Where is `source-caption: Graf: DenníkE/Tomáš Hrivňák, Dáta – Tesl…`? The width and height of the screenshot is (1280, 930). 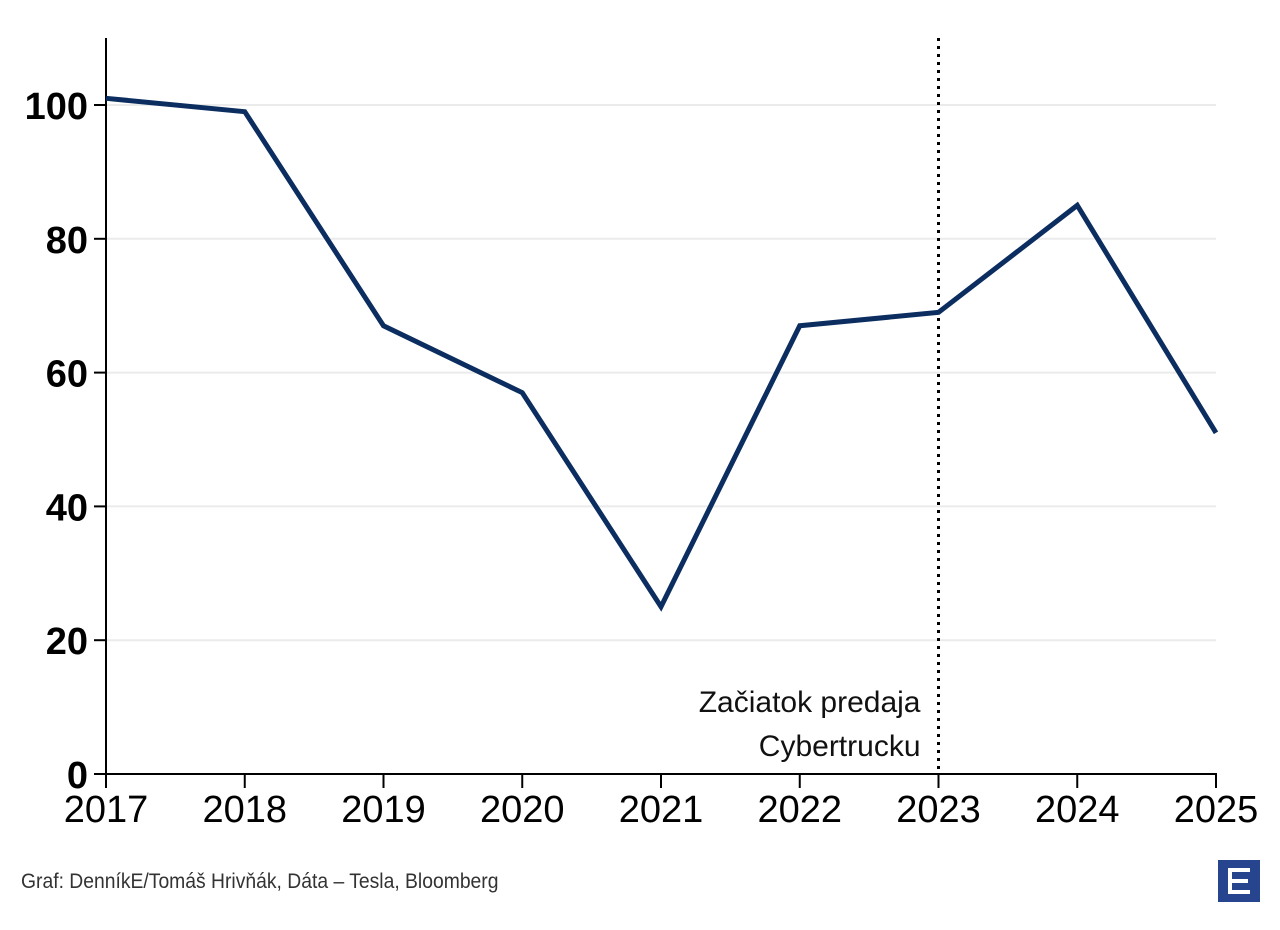
source-caption: Graf: DenníkE/Tomáš Hrivňák, Dáta – Tesl… is located at coordinates (260, 881).